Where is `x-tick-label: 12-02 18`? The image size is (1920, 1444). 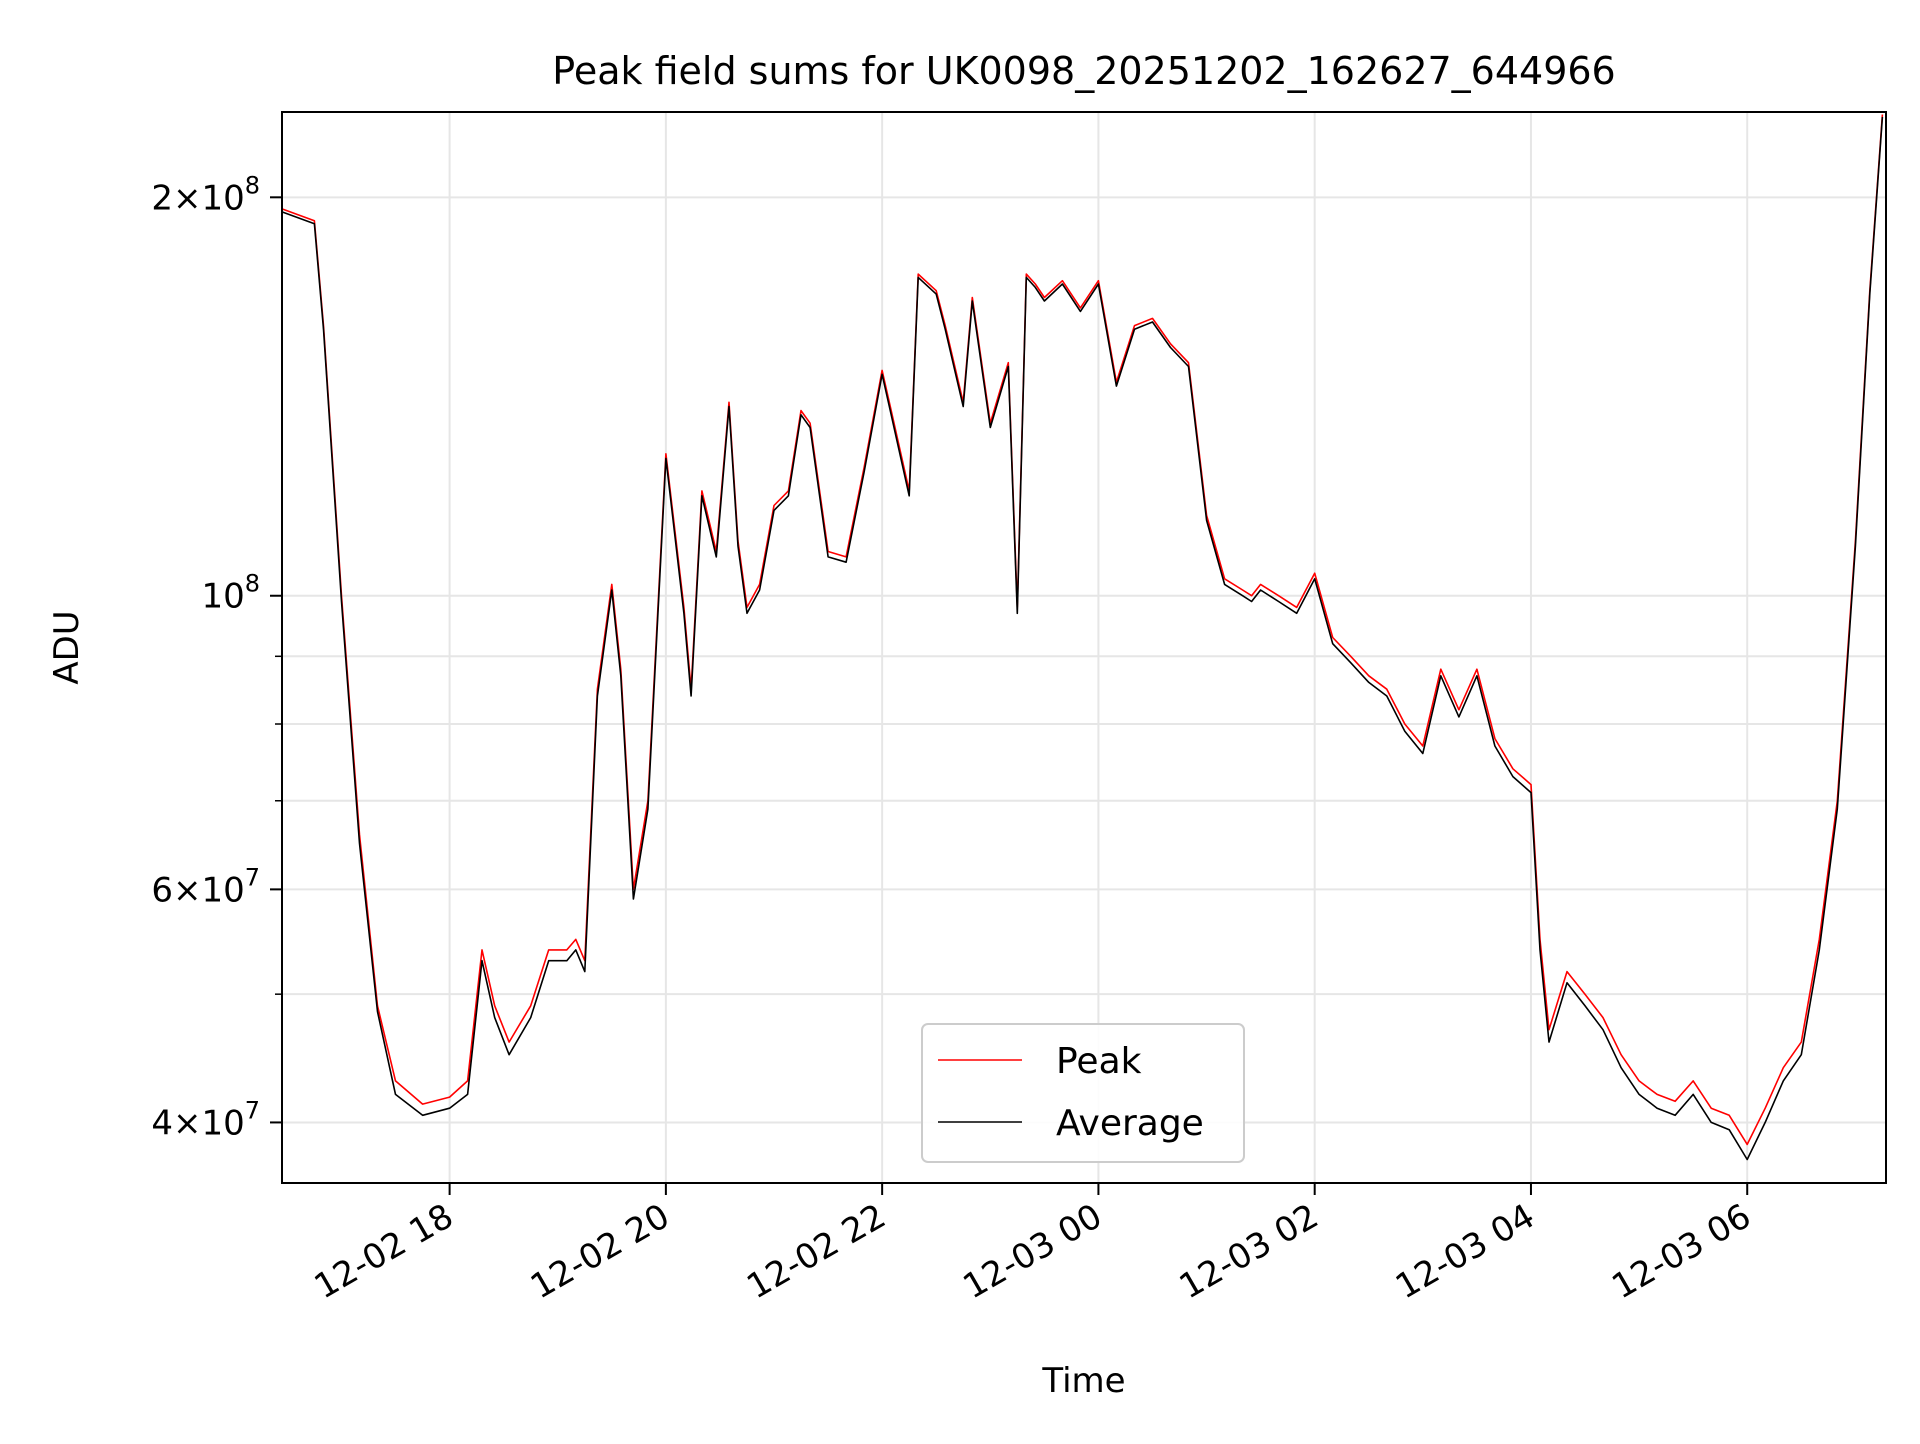 x-tick-label: 12-02 18 is located at coordinates (384, 1251).